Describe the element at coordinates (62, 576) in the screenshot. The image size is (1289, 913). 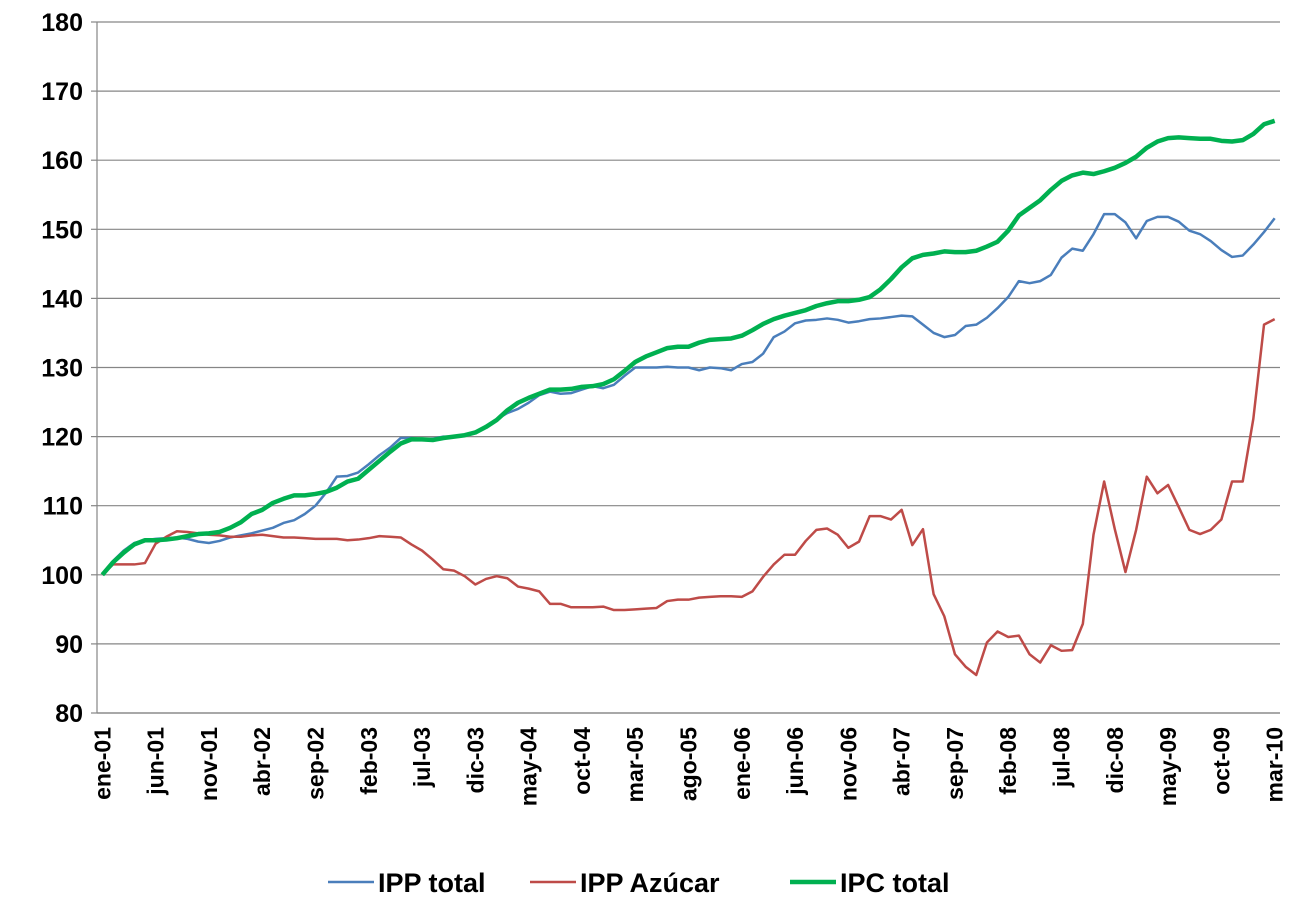
I see `y-tick-label: 100` at that location.